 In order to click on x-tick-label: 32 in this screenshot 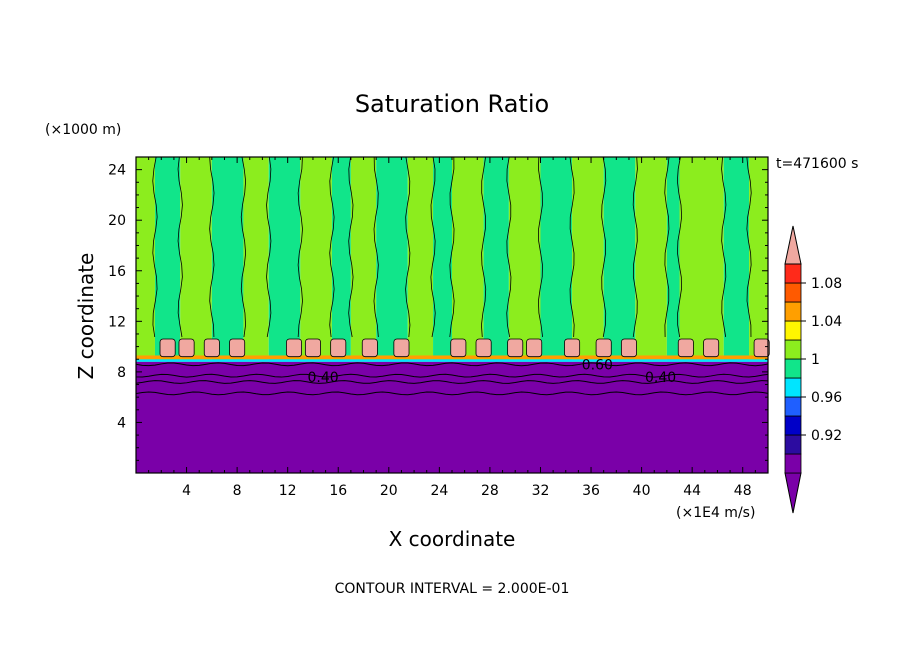, I will do `click(541, 491)`.